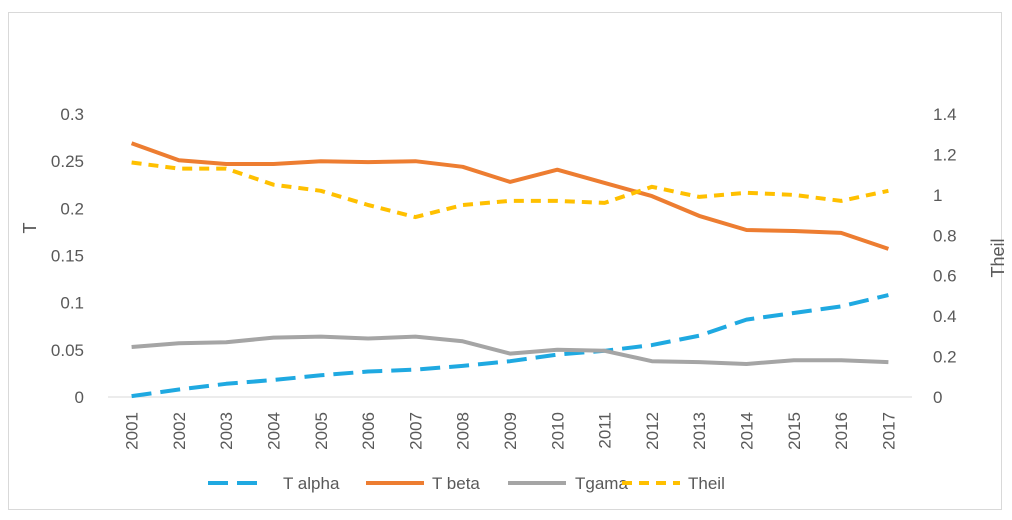  What do you see at coordinates (368, 431) in the screenshot?
I see `x-tick-label: 2006` at bounding box center [368, 431].